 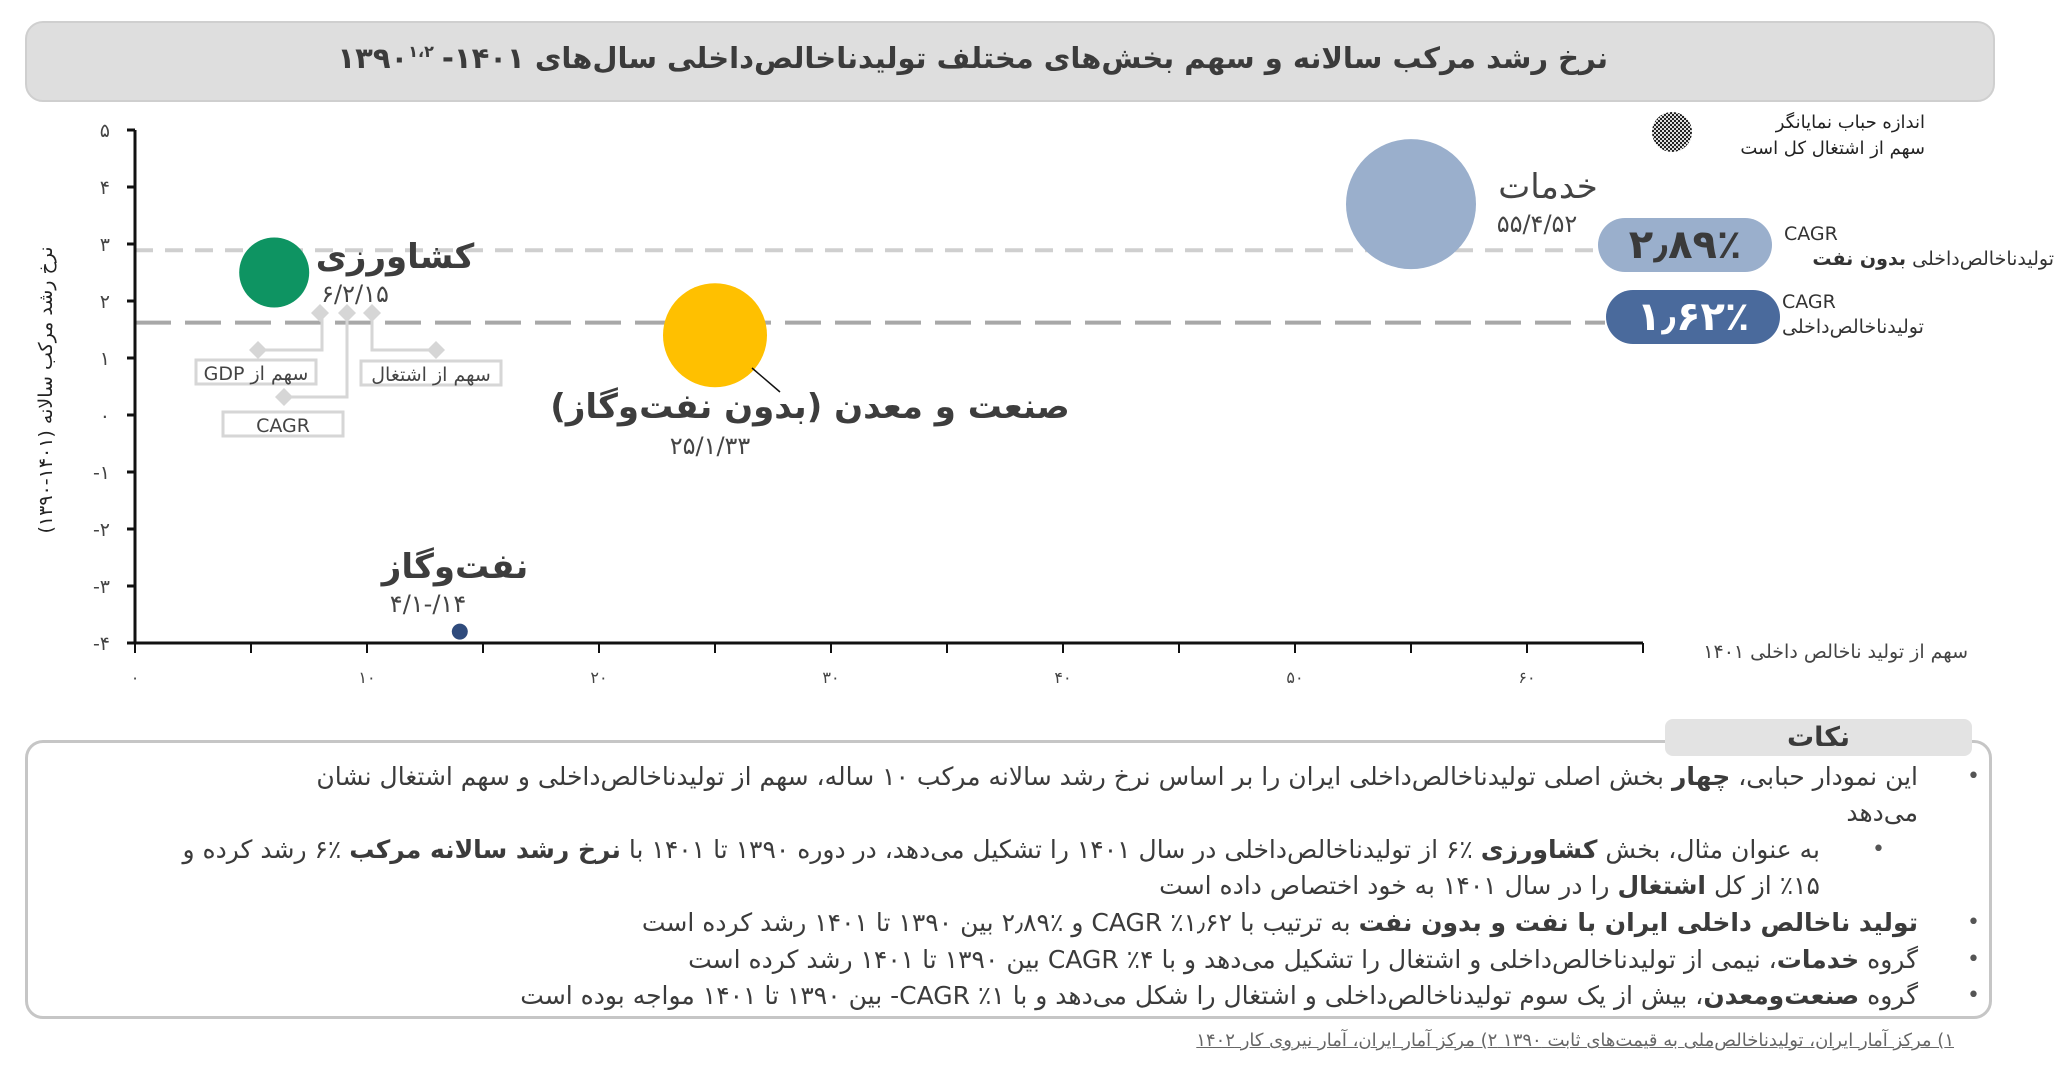 I want to click on x-tick-label: ۶۰, so click(x=1526, y=677).